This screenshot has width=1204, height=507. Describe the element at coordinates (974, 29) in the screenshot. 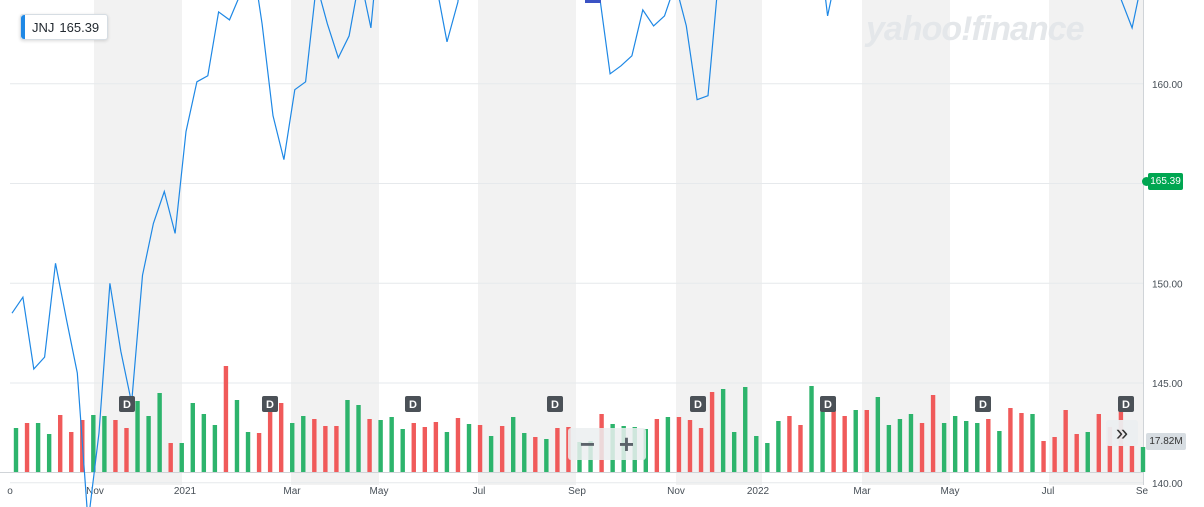

I see `yahoo-finance-watermark: yahoo!finance` at that location.